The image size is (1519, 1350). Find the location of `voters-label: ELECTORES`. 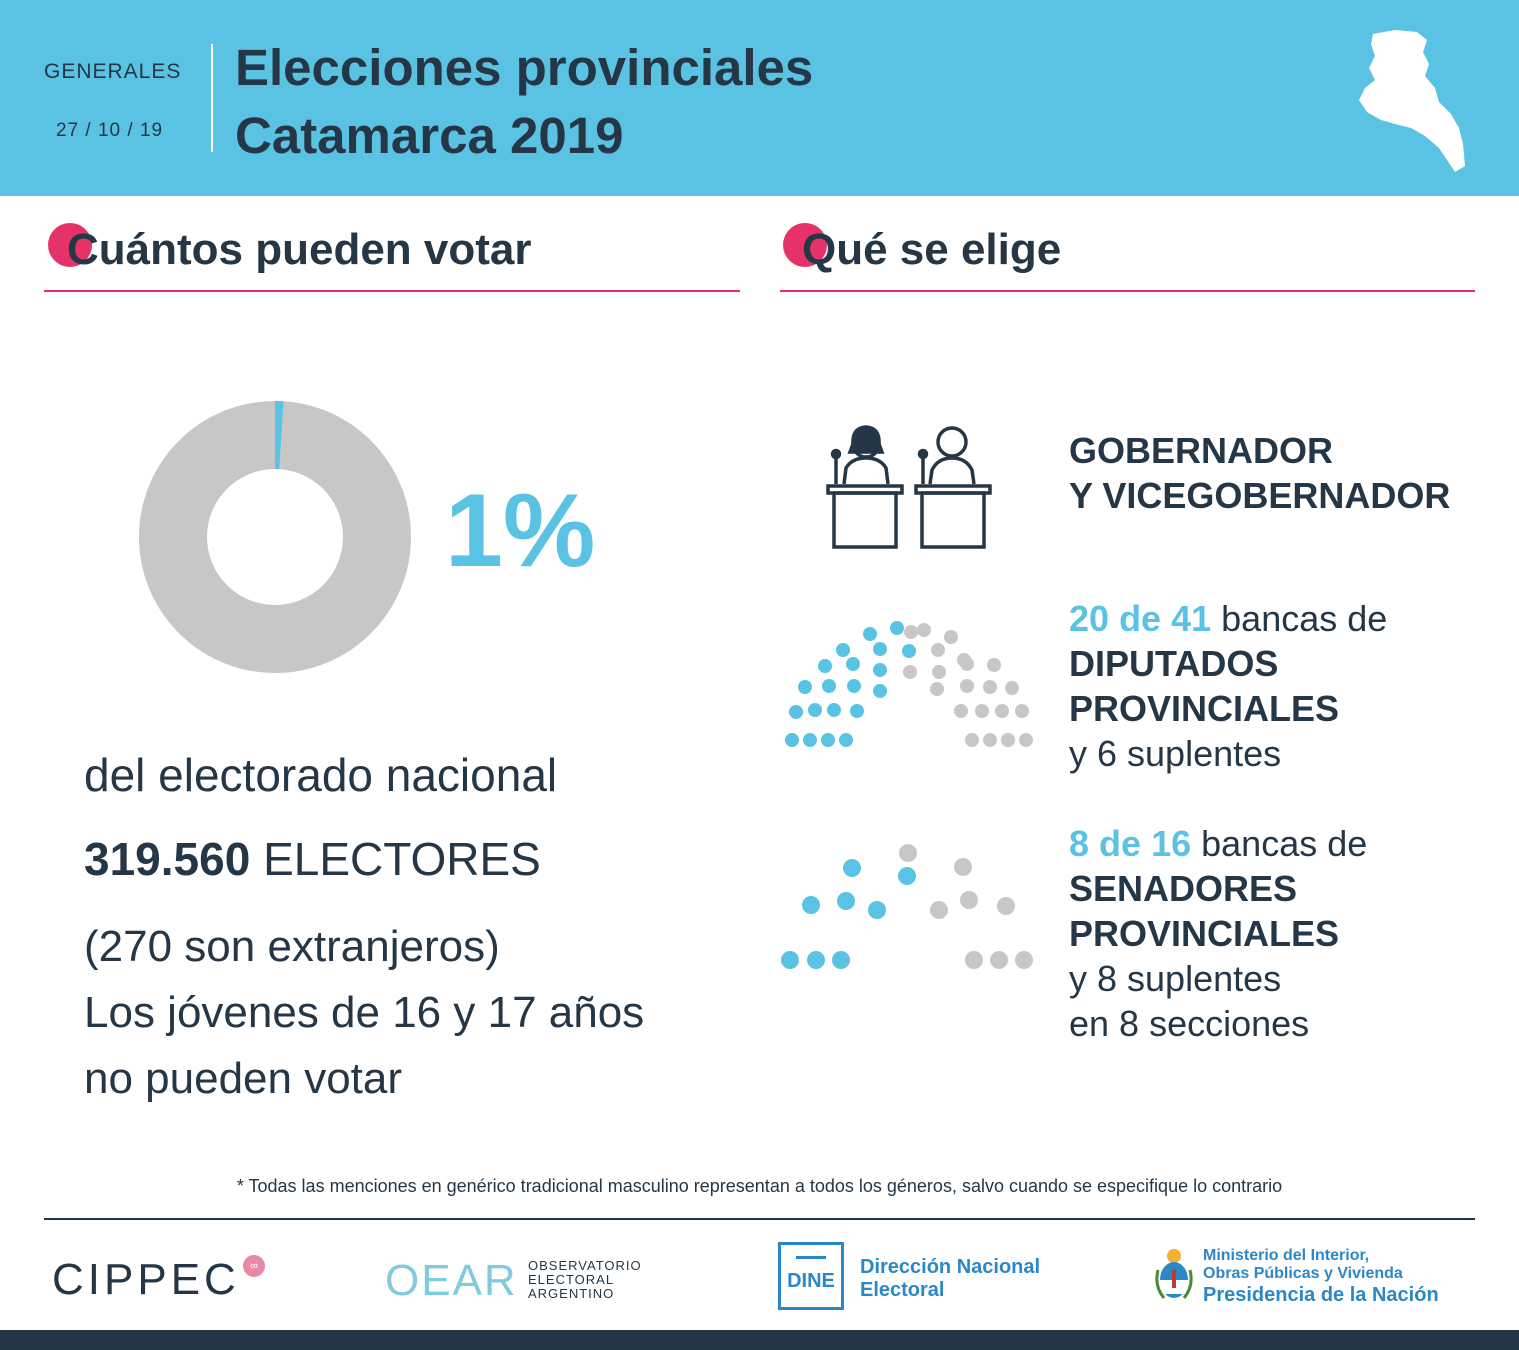

voters-label: ELECTORES is located at coordinates (402, 859).